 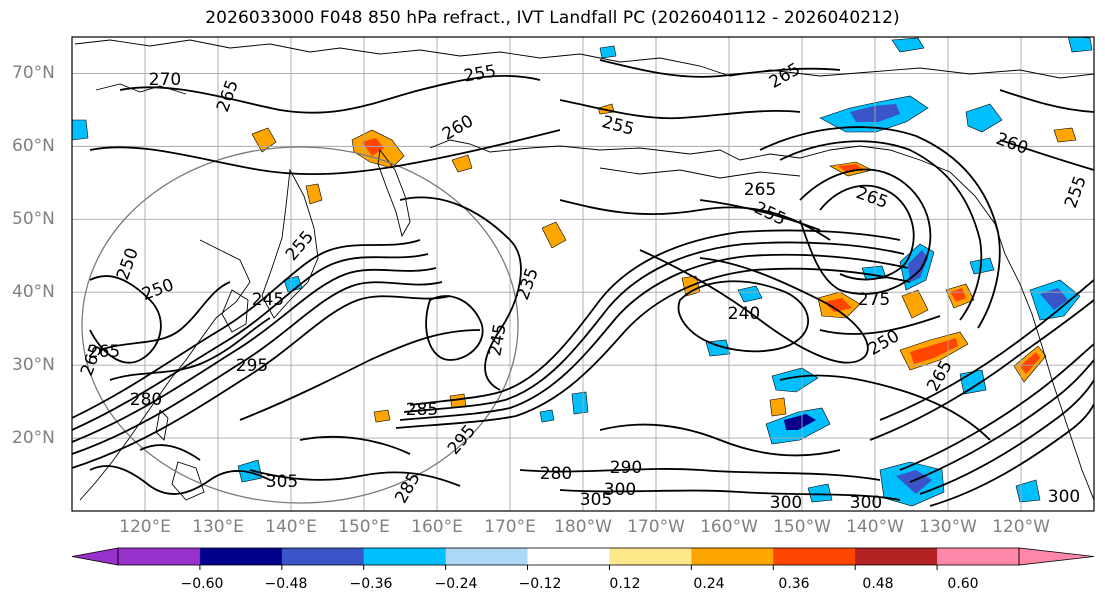 What do you see at coordinates (145, 527) in the screenshot?
I see `lon-label: 120°E` at bounding box center [145, 527].